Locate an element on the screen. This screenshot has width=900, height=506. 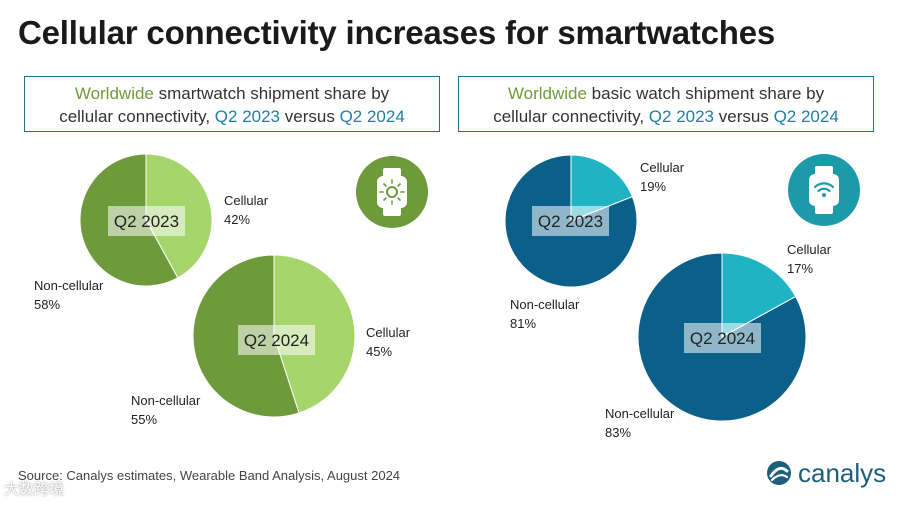
basic-watch-q2-2024-cellular-slice is located at coordinates (759, 295).